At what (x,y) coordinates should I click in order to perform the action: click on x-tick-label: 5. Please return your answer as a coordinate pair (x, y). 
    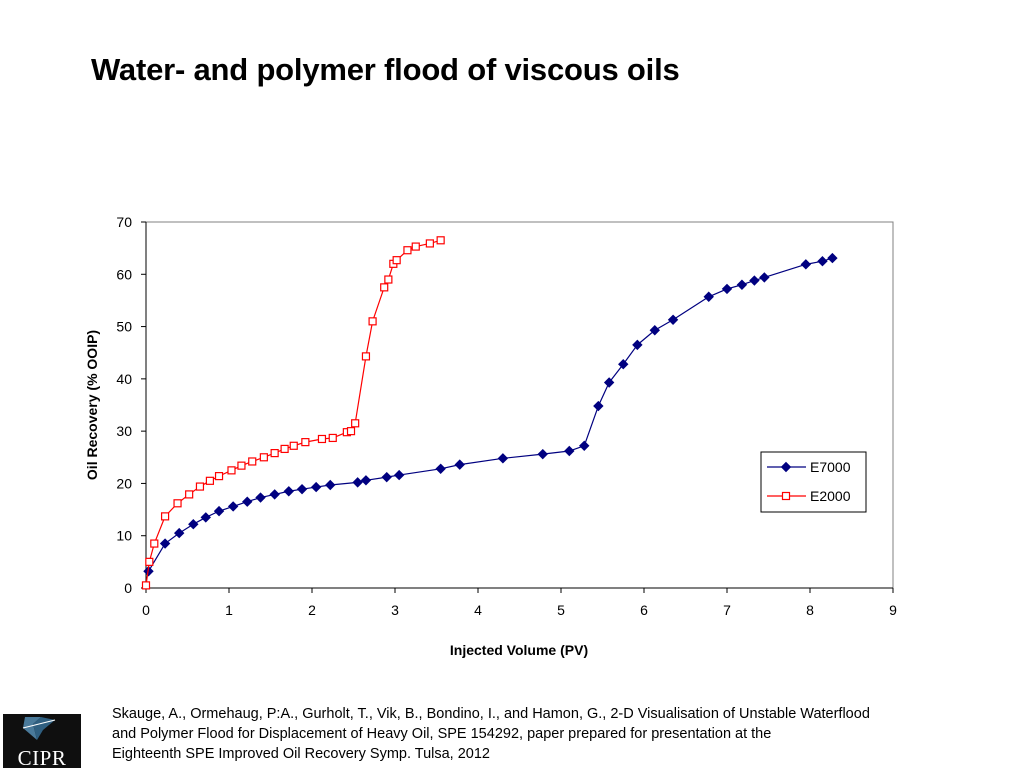
    Looking at the image, I should click on (561, 610).